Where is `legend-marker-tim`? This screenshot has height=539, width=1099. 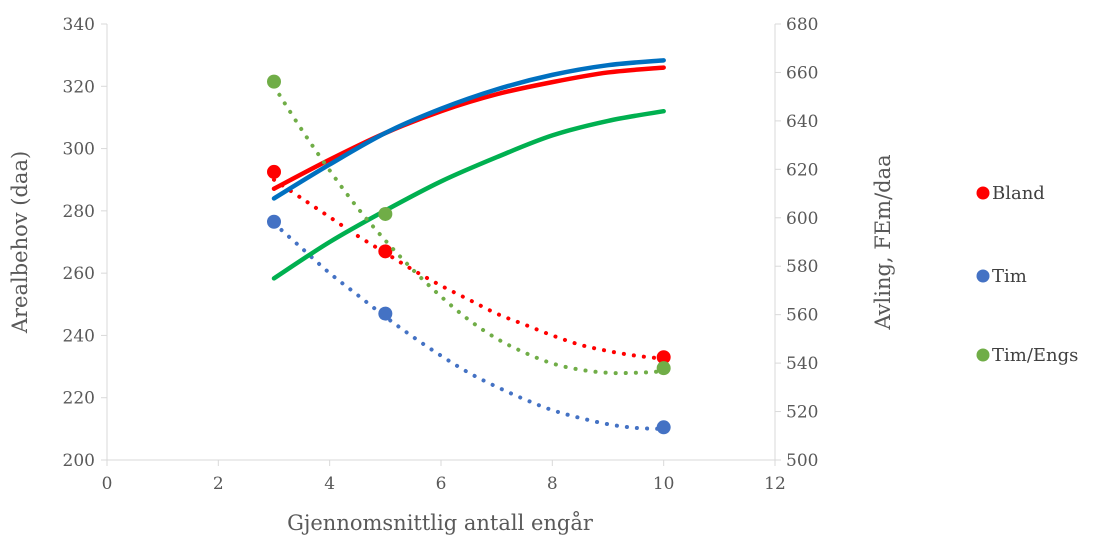
legend-marker-tim is located at coordinates (983, 276).